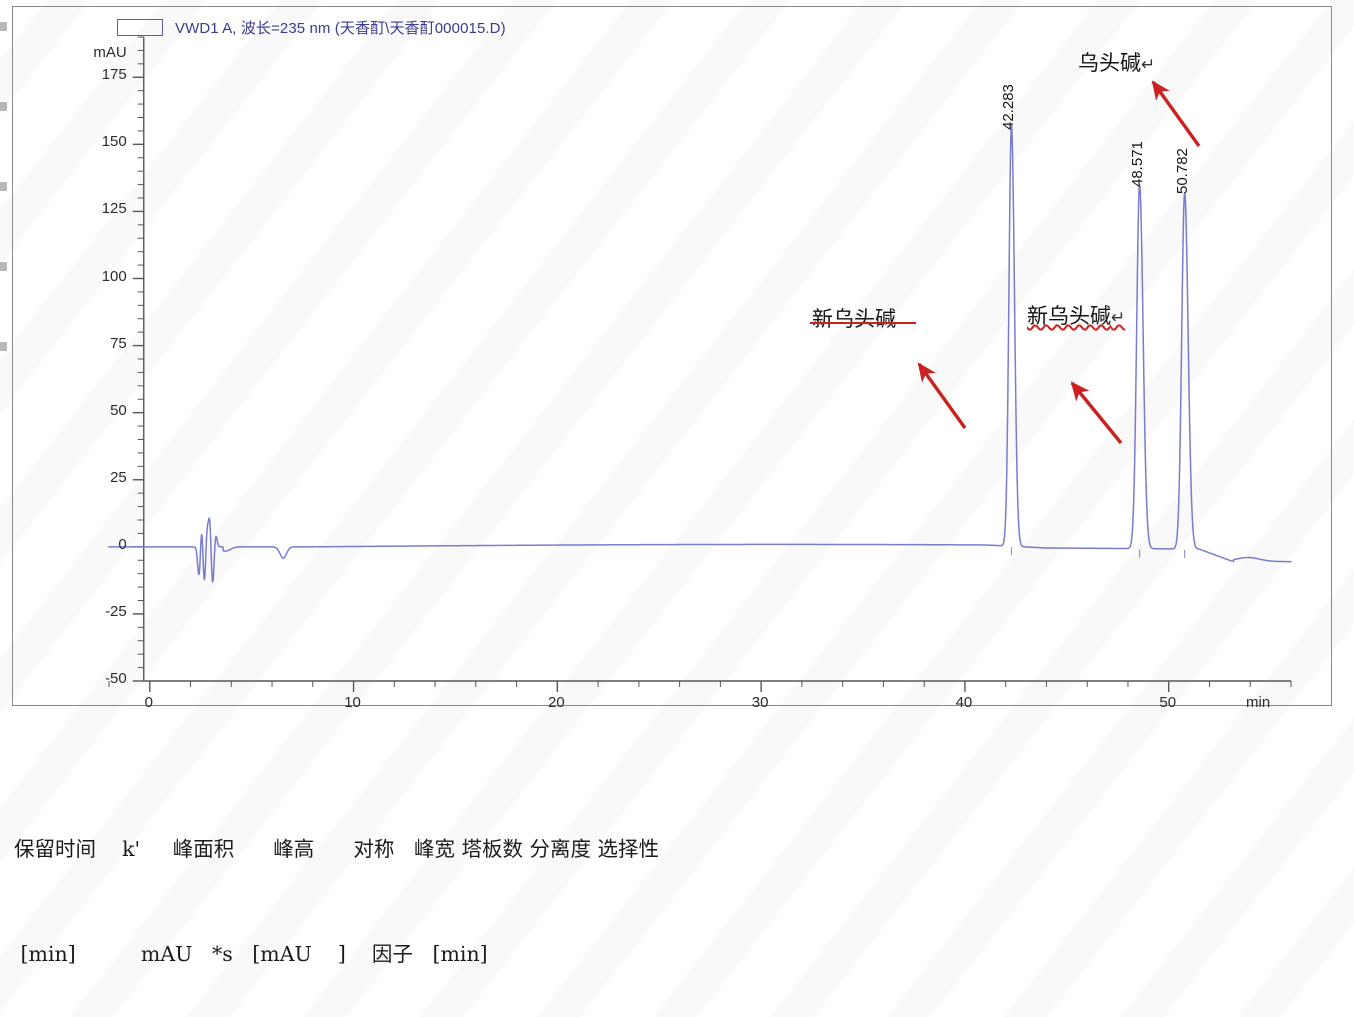 The image size is (1354, 1017). What do you see at coordinates (118, 477) in the screenshot?
I see `y-axis-tick-label: 25` at bounding box center [118, 477].